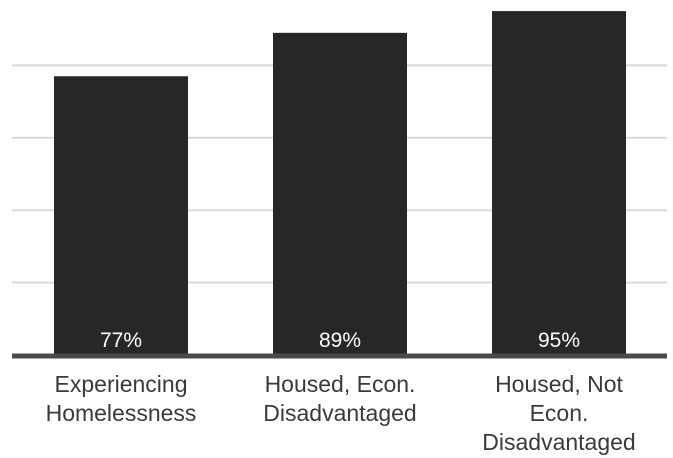  What do you see at coordinates (121, 413) in the screenshot?
I see `category-label-1-line-2: Homelessness` at bounding box center [121, 413].